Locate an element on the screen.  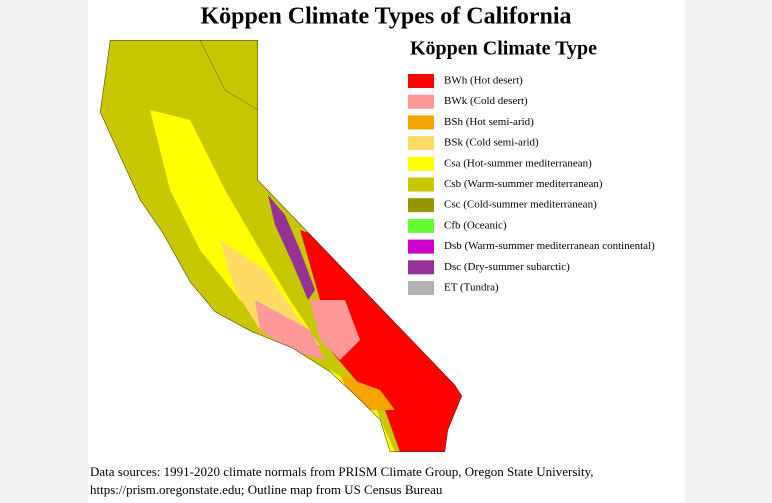
legend-label: BSk (Cold semi-arid) is located at coordinates (491, 143).